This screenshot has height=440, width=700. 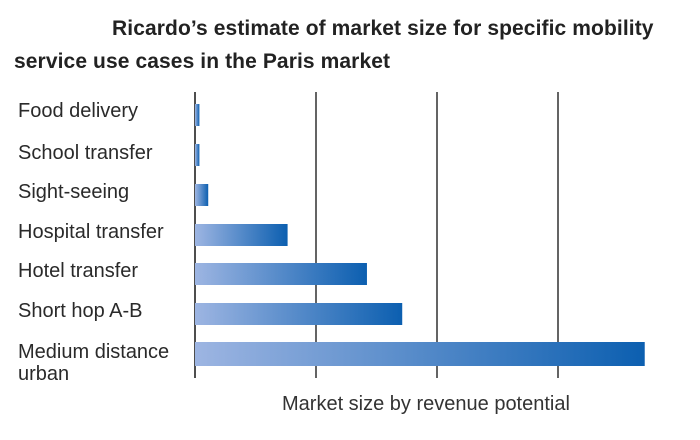 What do you see at coordinates (420, 354) in the screenshot?
I see `bar-medium-distance-urban` at bounding box center [420, 354].